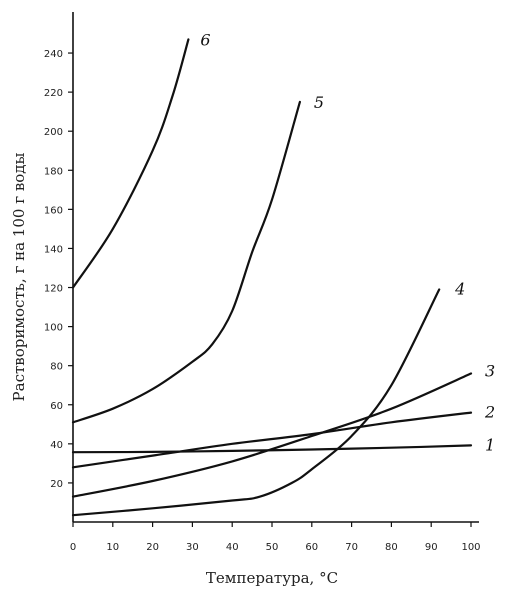 This screenshot has height=600, width=518. What do you see at coordinates (53, 249) in the screenshot?
I see `y-tick-label: 140` at bounding box center [53, 249].